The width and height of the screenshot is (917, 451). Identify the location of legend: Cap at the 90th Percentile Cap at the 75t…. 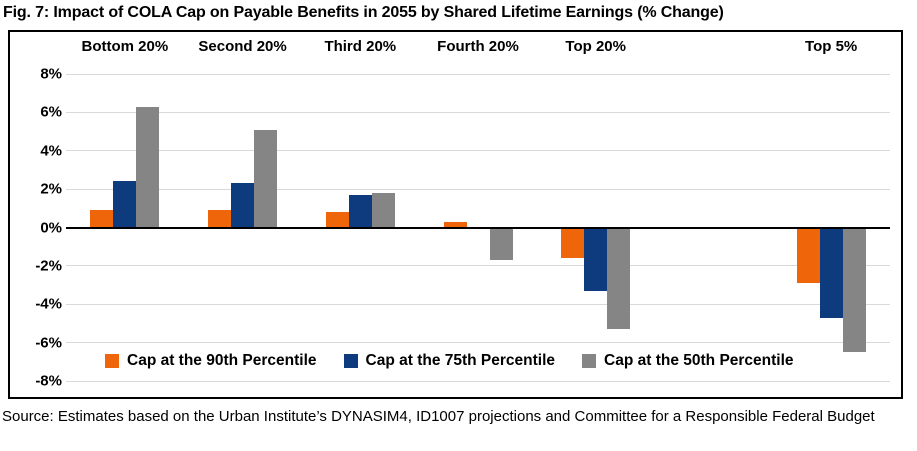
(449, 361).